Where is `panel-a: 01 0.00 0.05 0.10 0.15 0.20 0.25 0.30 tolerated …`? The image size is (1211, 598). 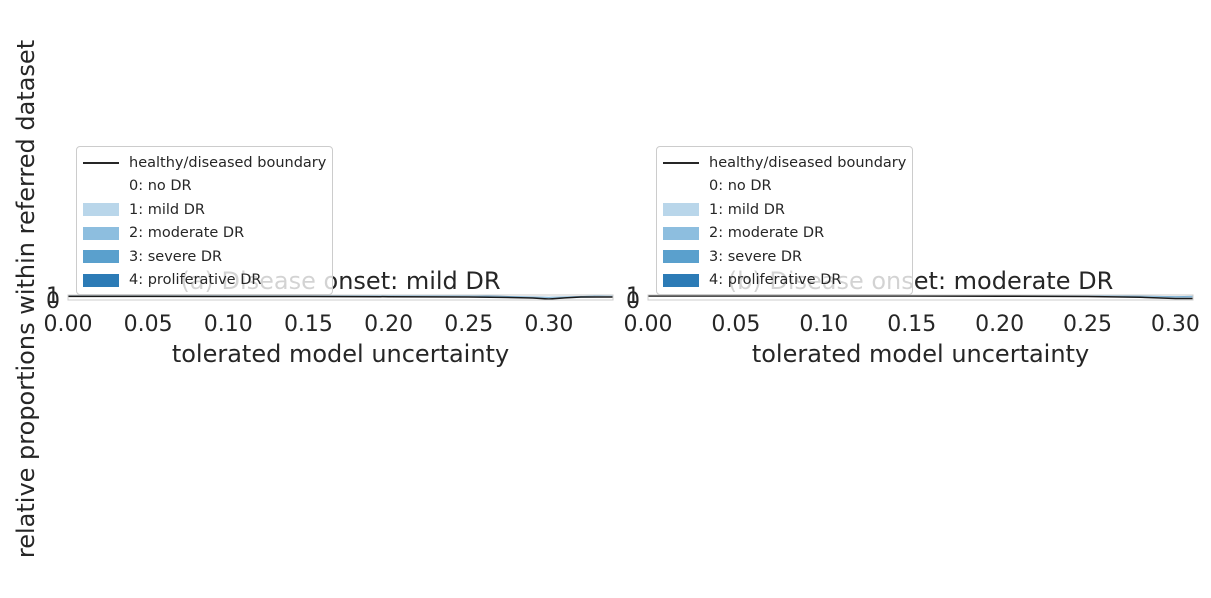 panel-a: 01 0.00 0.05 0.10 0.15 0.20 0.25 0.30 tolerated … is located at coordinates (329, 317).